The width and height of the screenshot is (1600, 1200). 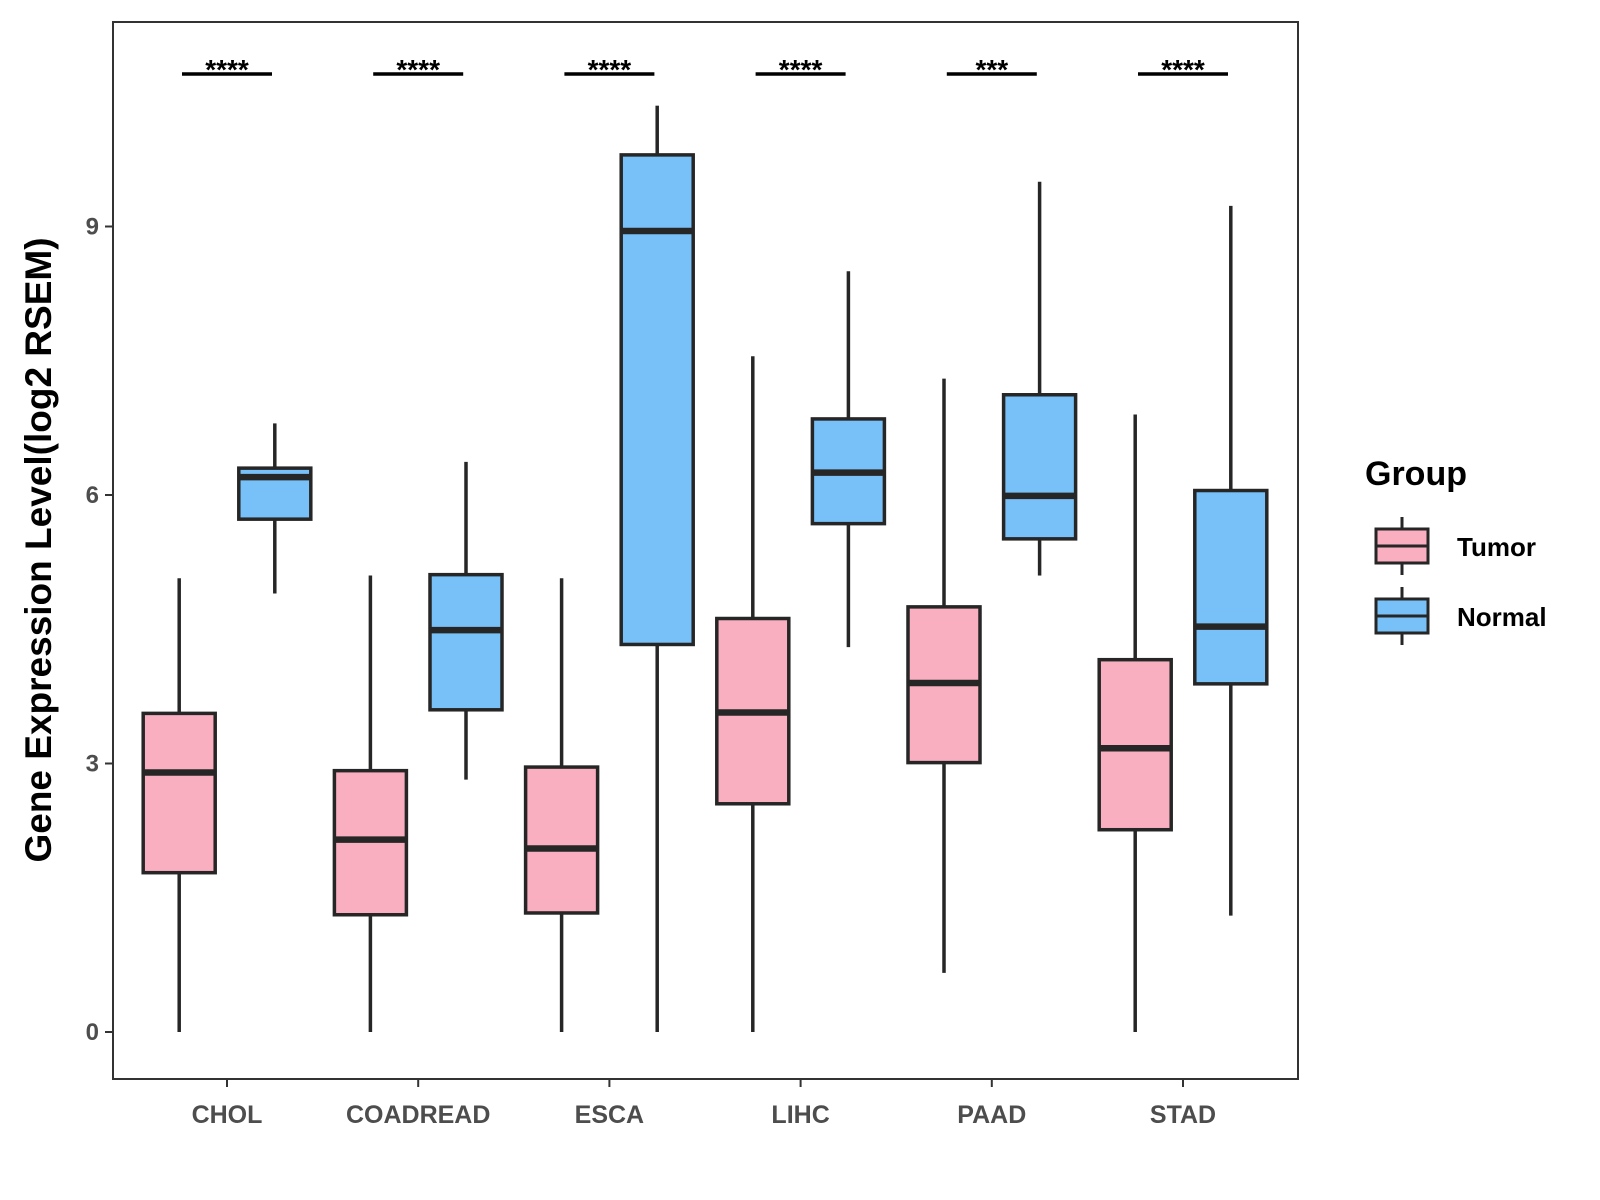 What do you see at coordinates (92, 1032) in the screenshot?
I see `y-tick-label: 0` at bounding box center [92, 1032].